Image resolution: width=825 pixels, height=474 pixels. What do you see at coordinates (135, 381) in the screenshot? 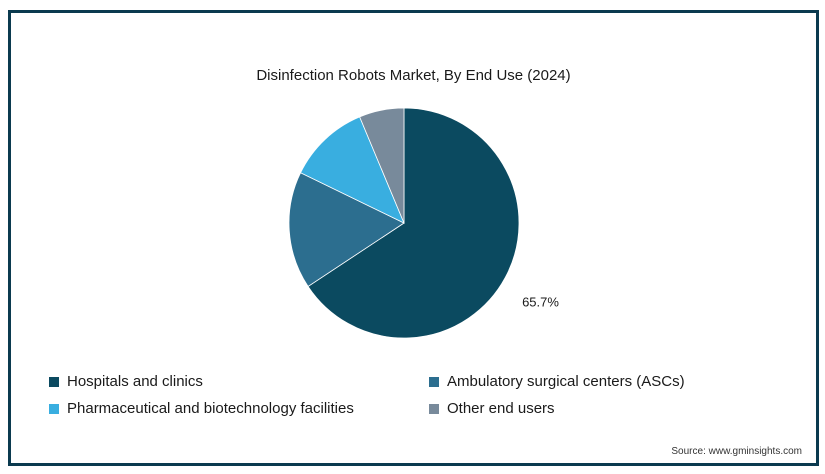
I see `legend-label: Hospitals and clinics` at bounding box center [135, 381].